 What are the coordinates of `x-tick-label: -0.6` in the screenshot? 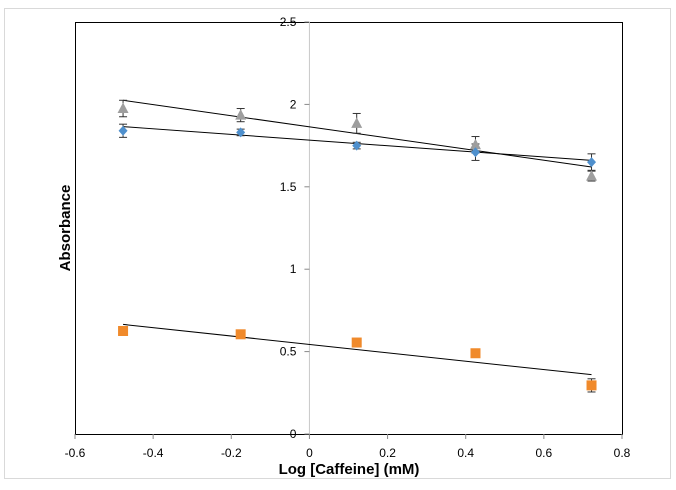 It's located at (75, 453).